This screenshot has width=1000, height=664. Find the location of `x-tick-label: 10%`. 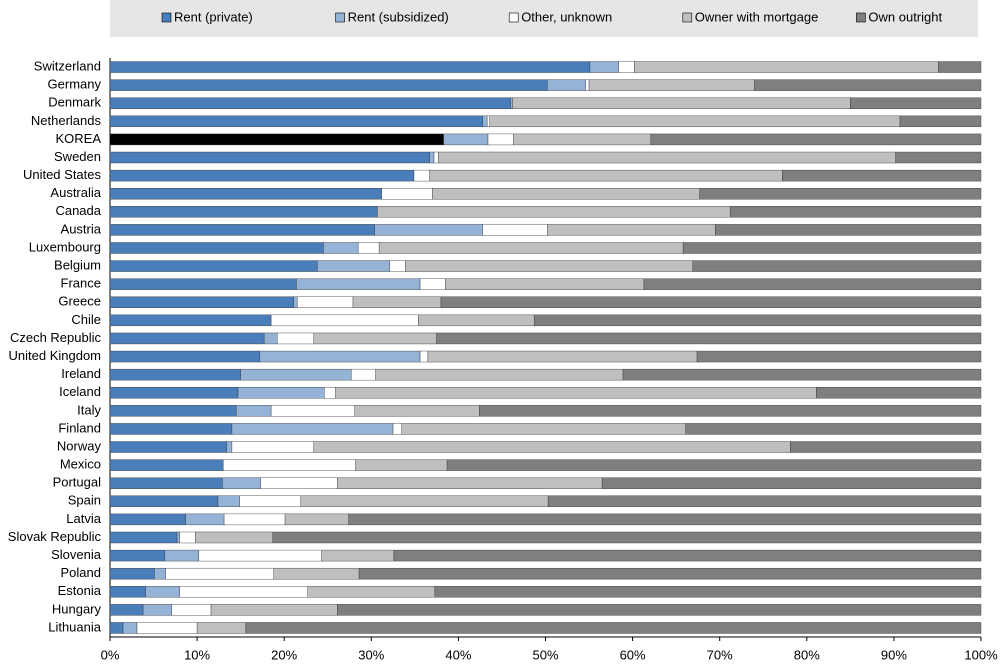

x-tick-label: 10% is located at coordinates (197, 654).